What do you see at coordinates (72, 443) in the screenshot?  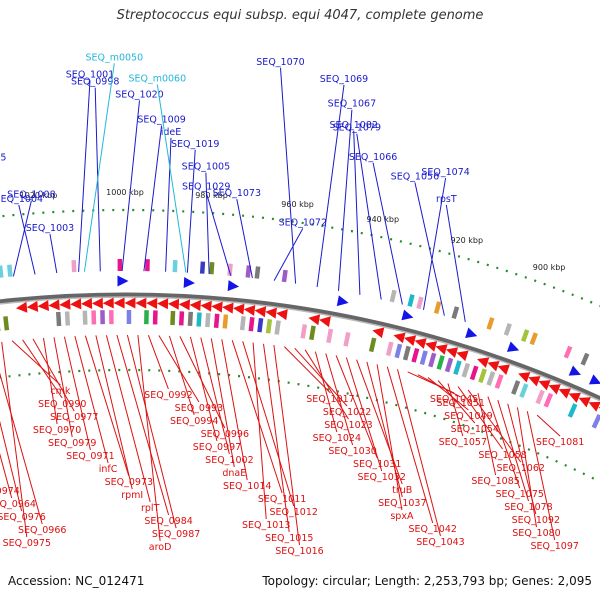 I see `reverse-gene-label: SEQ_0979` at bounding box center [72, 443].